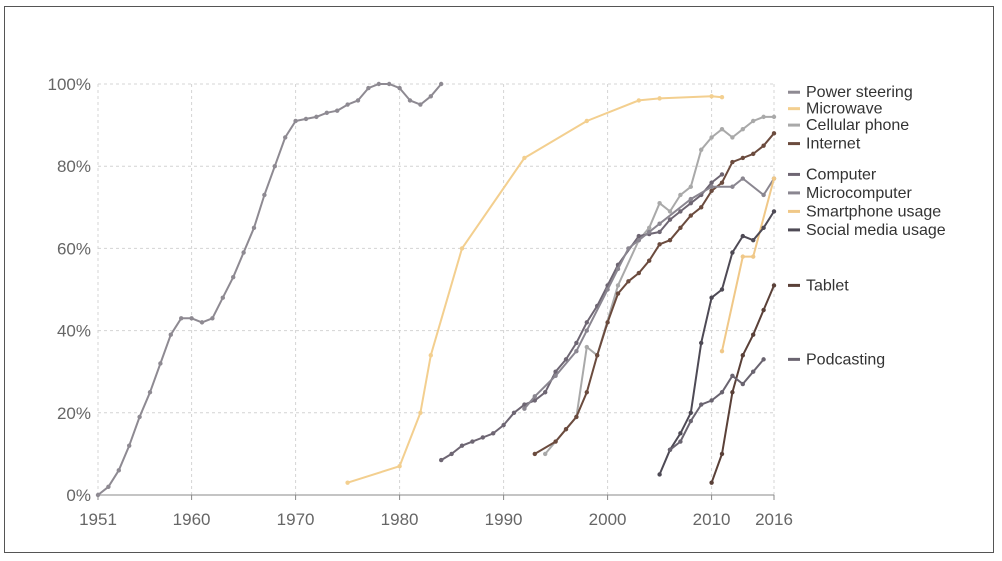  Describe the element at coordinates (873, 211) in the screenshot. I see `legend-label-smartphone-usage: Smartphone usage` at that location.